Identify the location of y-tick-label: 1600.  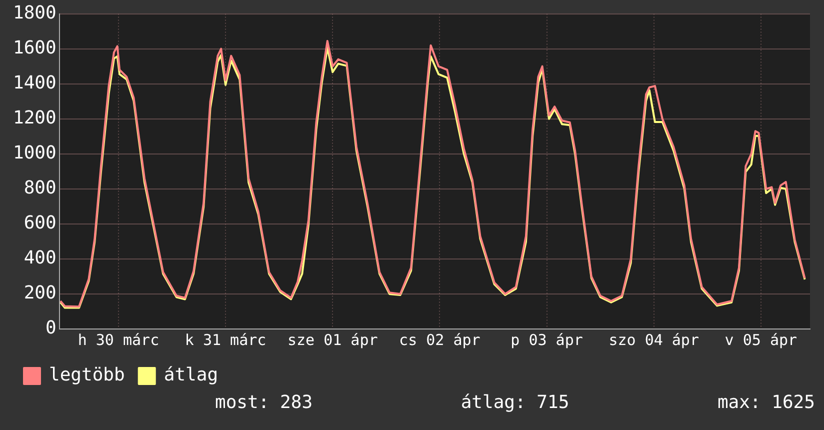
(34, 47).